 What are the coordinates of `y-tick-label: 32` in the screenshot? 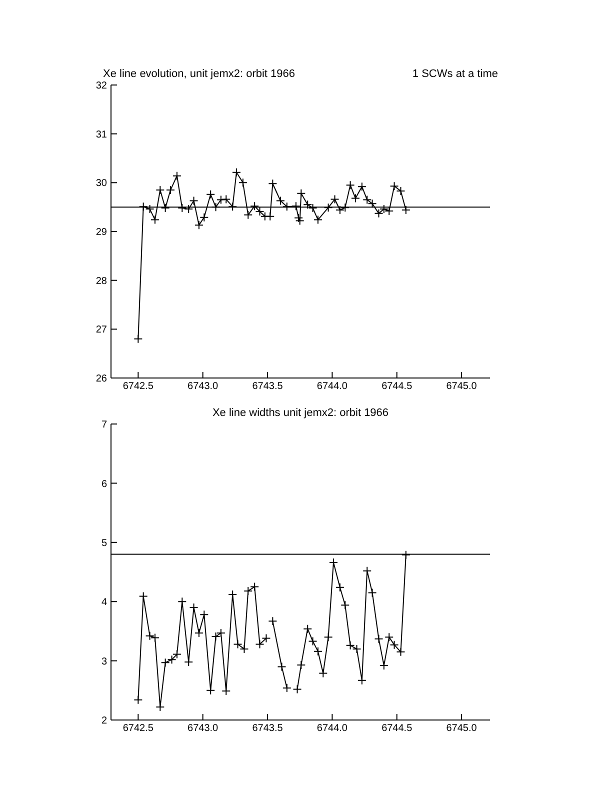 It's located at (102, 86).